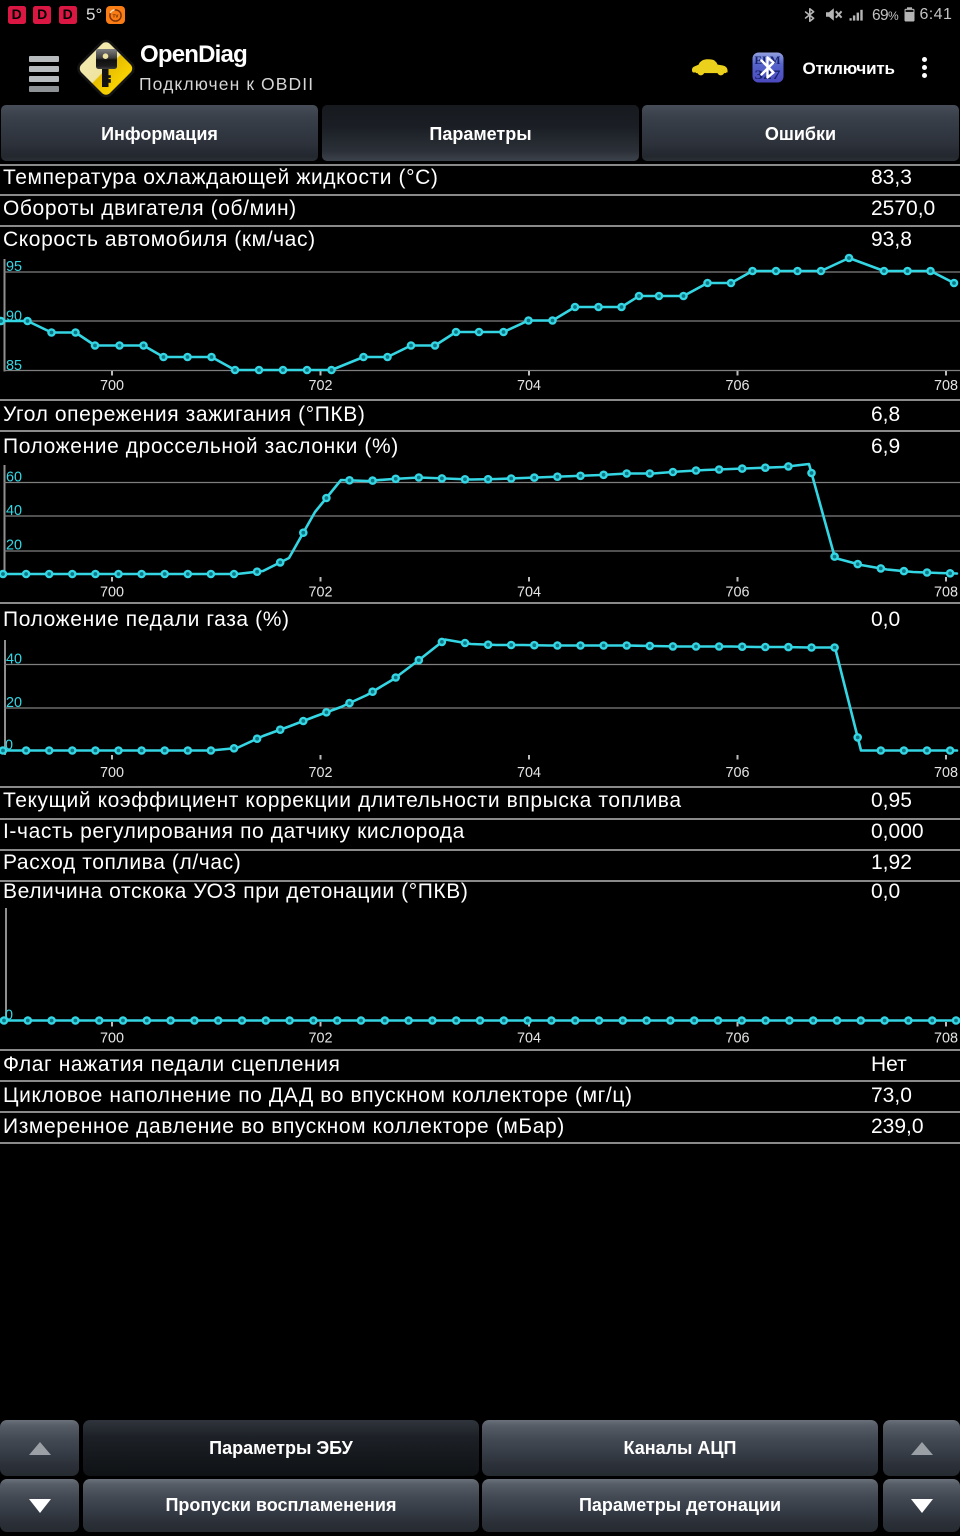 This screenshot has width=960, height=1536. What do you see at coordinates (14, 476) in the screenshot?
I see `svg-text: 60` at bounding box center [14, 476].